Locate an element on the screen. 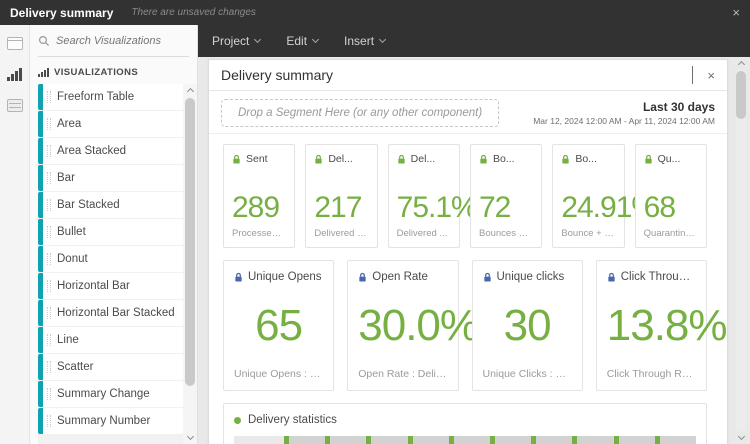 Image resolution: width=750 pixels, height=444 pixels. metric-value: 68 is located at coordinates (659, 207).